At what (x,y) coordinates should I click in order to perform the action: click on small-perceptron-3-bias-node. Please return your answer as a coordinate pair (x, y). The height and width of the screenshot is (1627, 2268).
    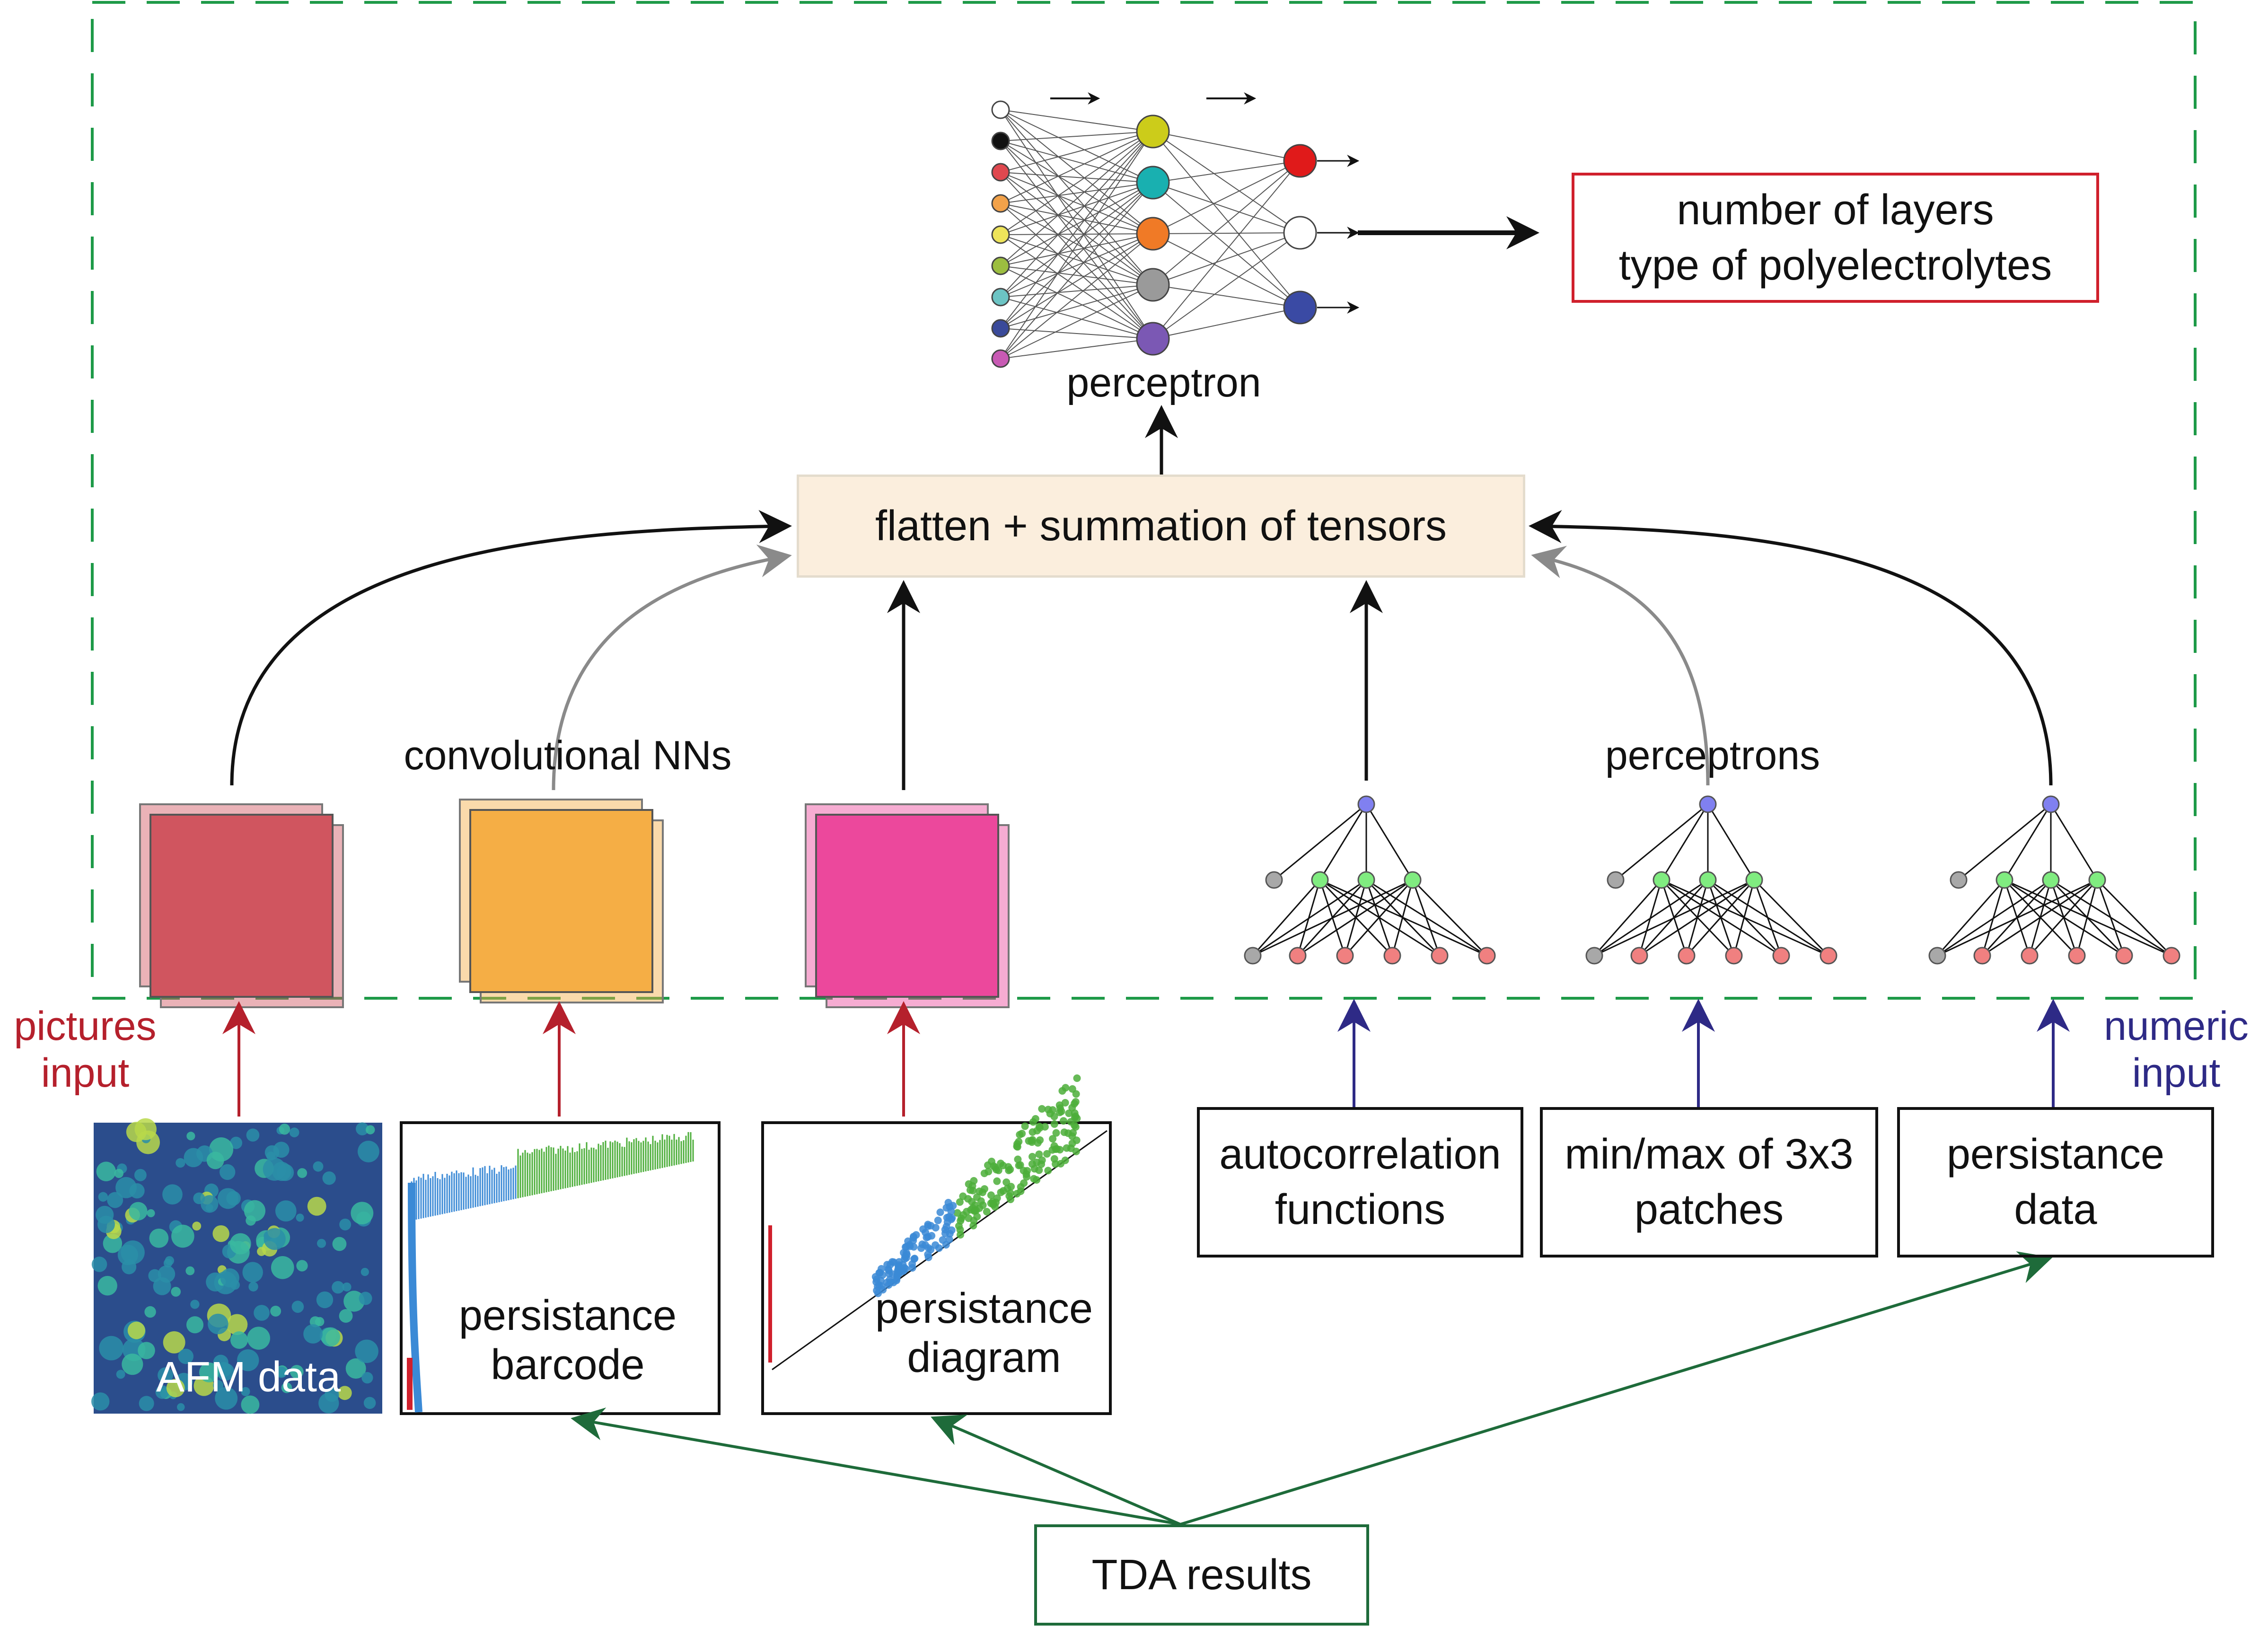
    Looking at the image, I should click on (1959, 880).